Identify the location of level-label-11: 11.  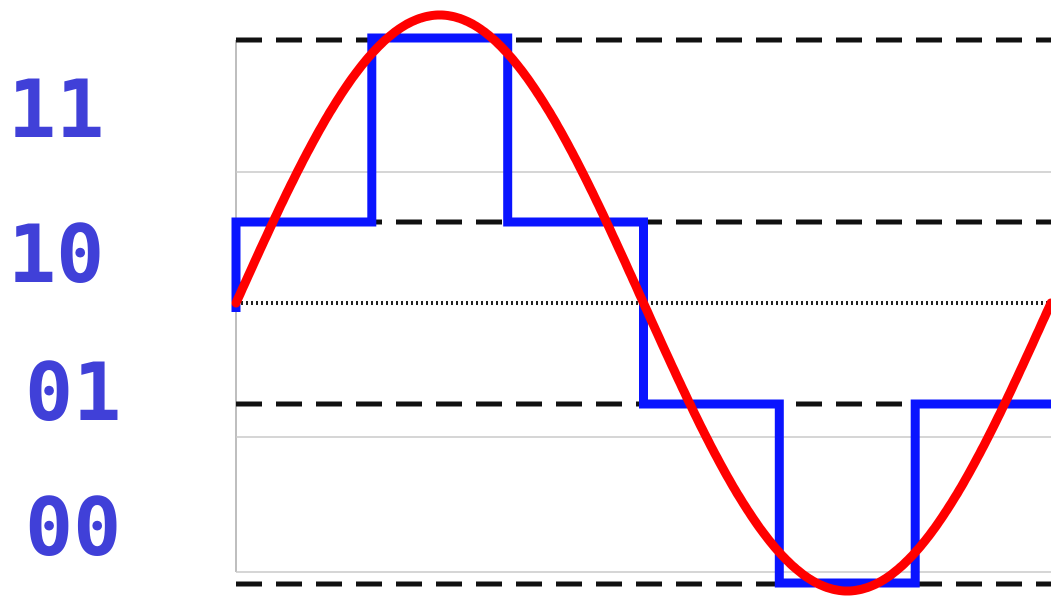
(56, 109).